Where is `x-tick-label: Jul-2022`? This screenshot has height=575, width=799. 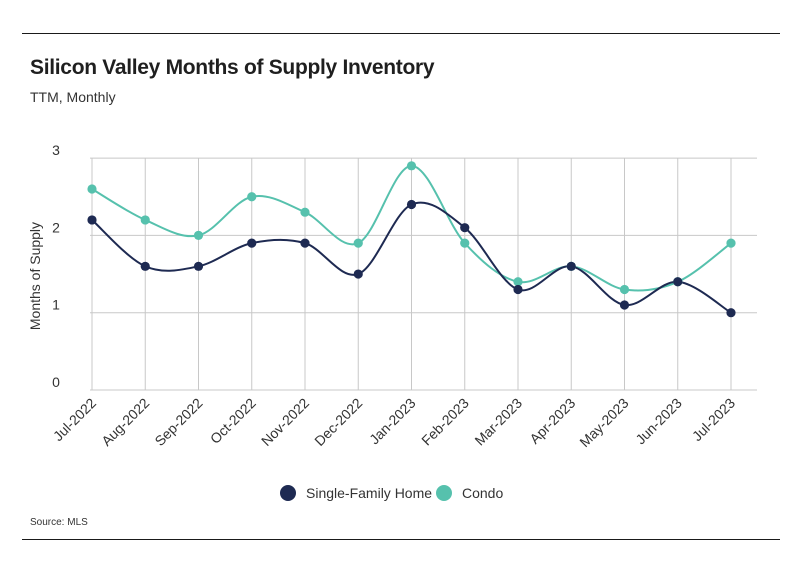 x-tick-label: Jul-2022 is located at coordinates (74, 419).